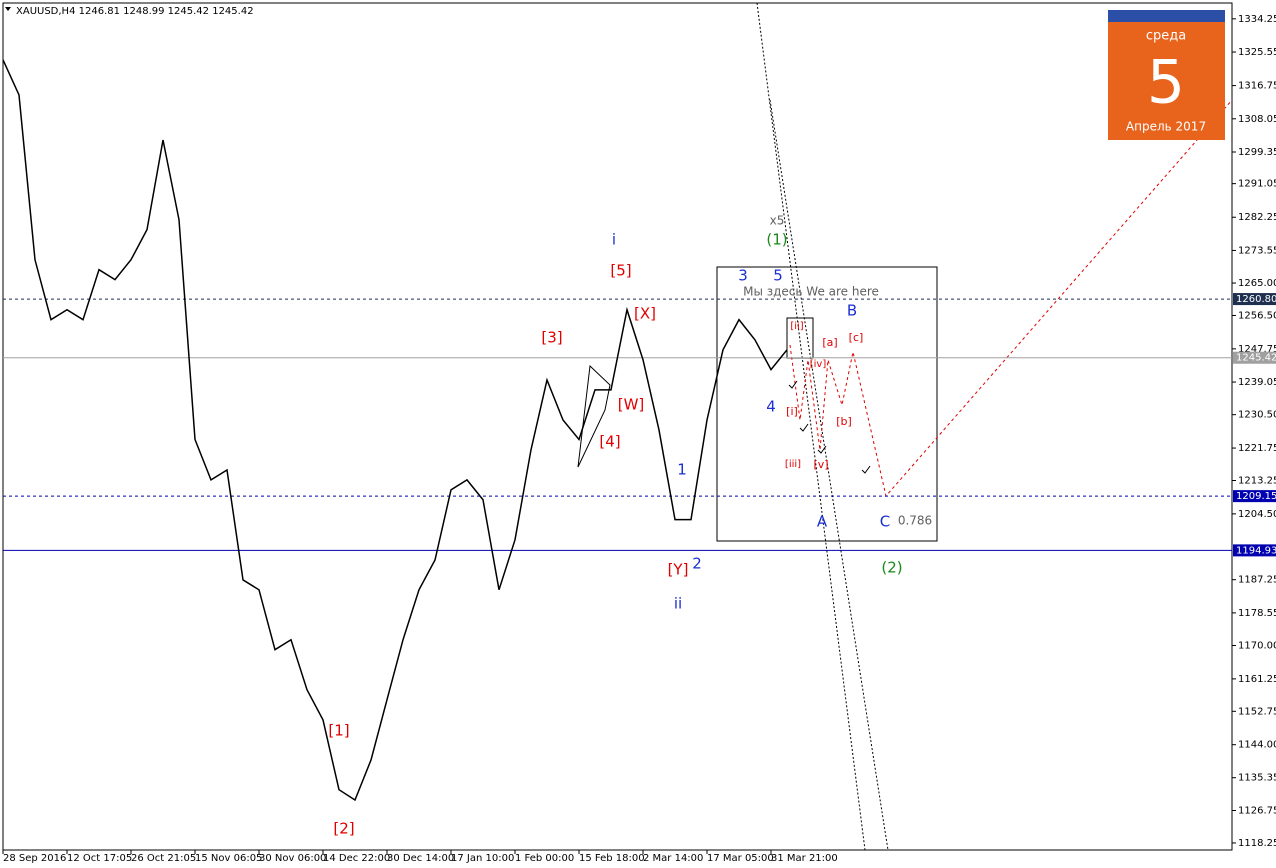  I want to click on wave-label: C, so click(885, 522).